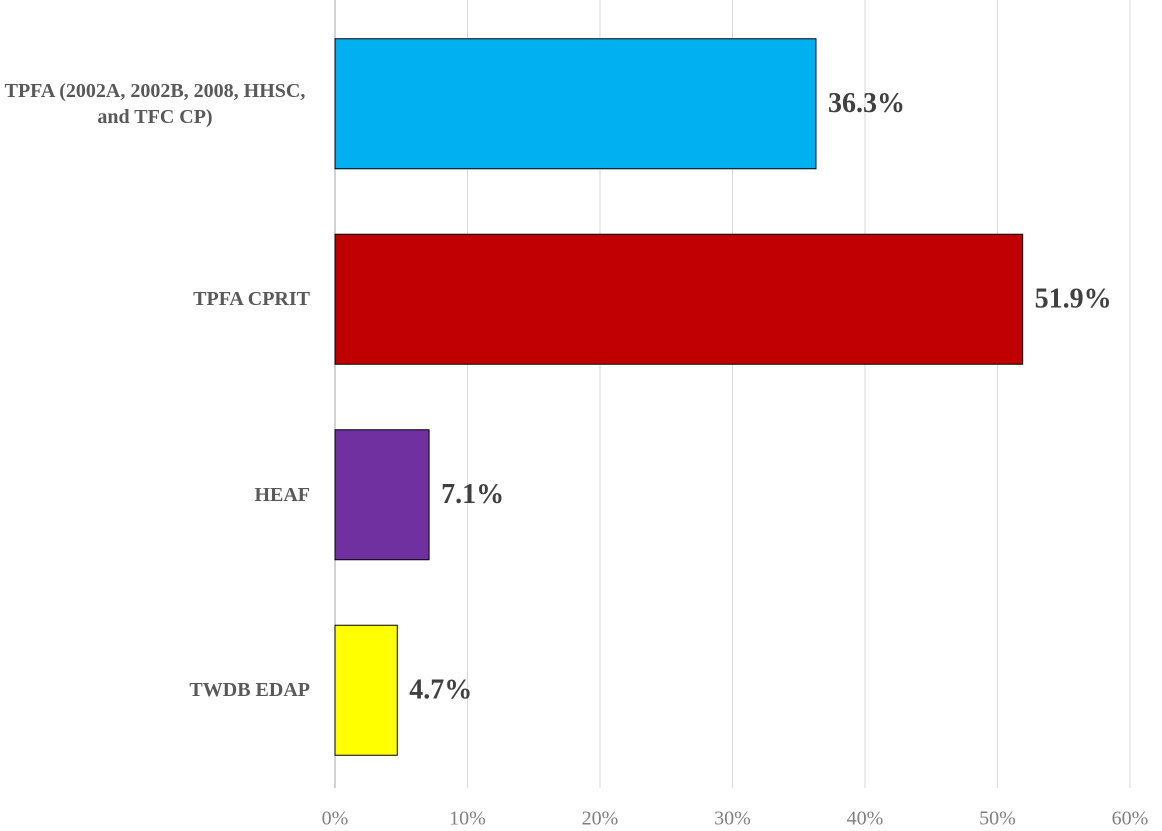  Describe the element at coordinates (155, 495) in the screenshot. I see `category-label-box: HEAF` at that location.